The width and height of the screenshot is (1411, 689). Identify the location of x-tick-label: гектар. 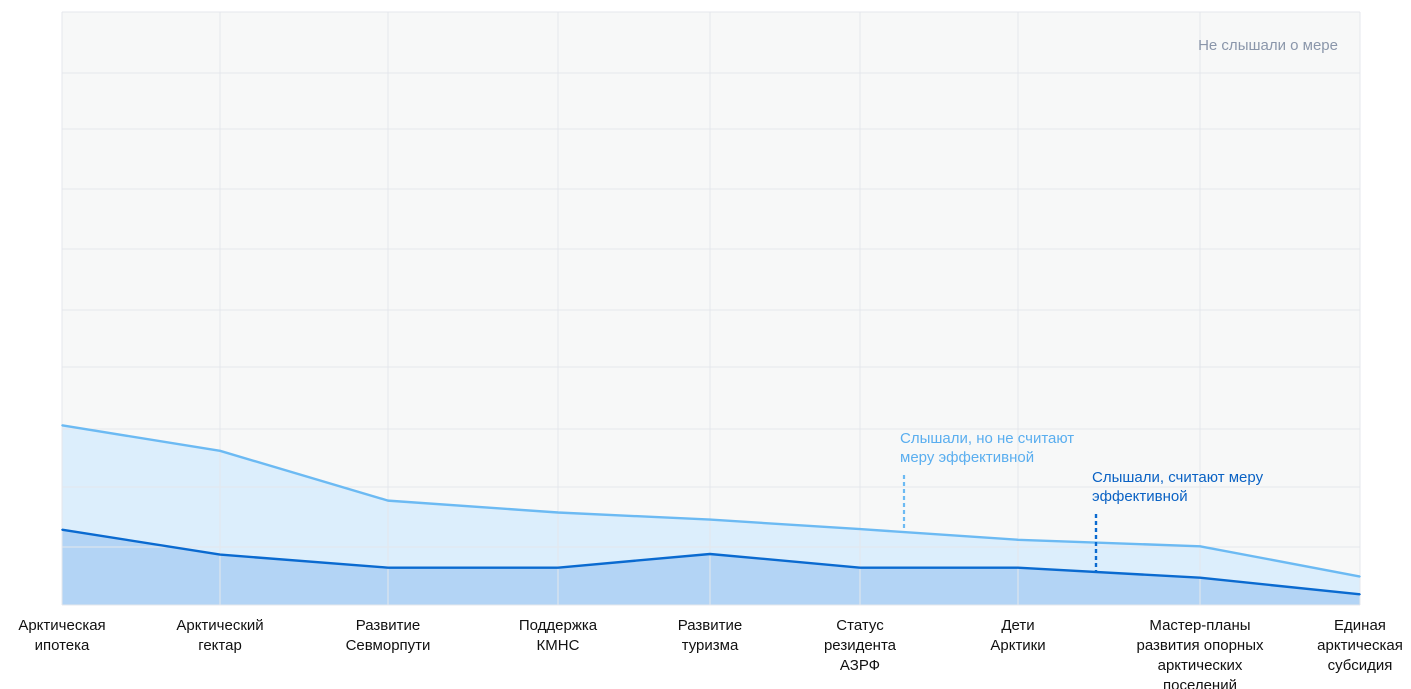
(220, 645).